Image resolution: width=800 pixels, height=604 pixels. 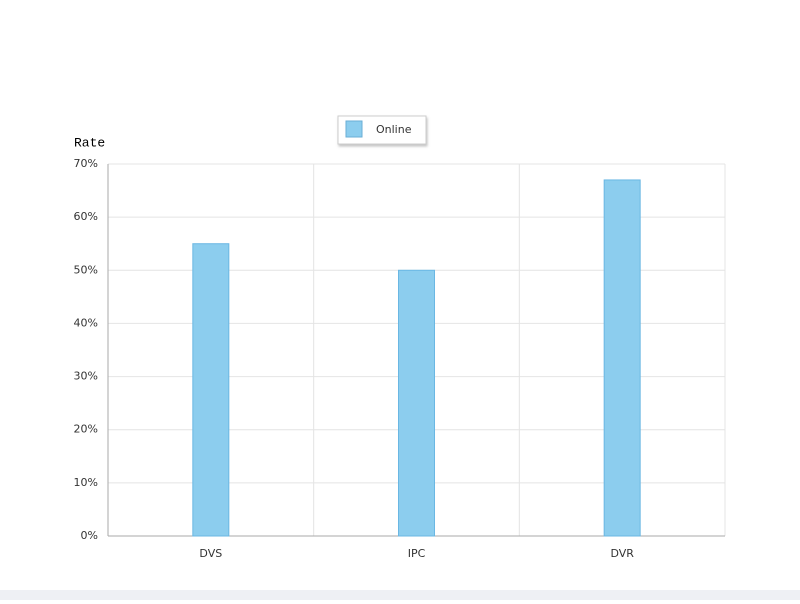 What do you see at coordinates (86, 163) in the screenshot?
I see `y-tick-label: 70%` at bounding box center [86, 163].